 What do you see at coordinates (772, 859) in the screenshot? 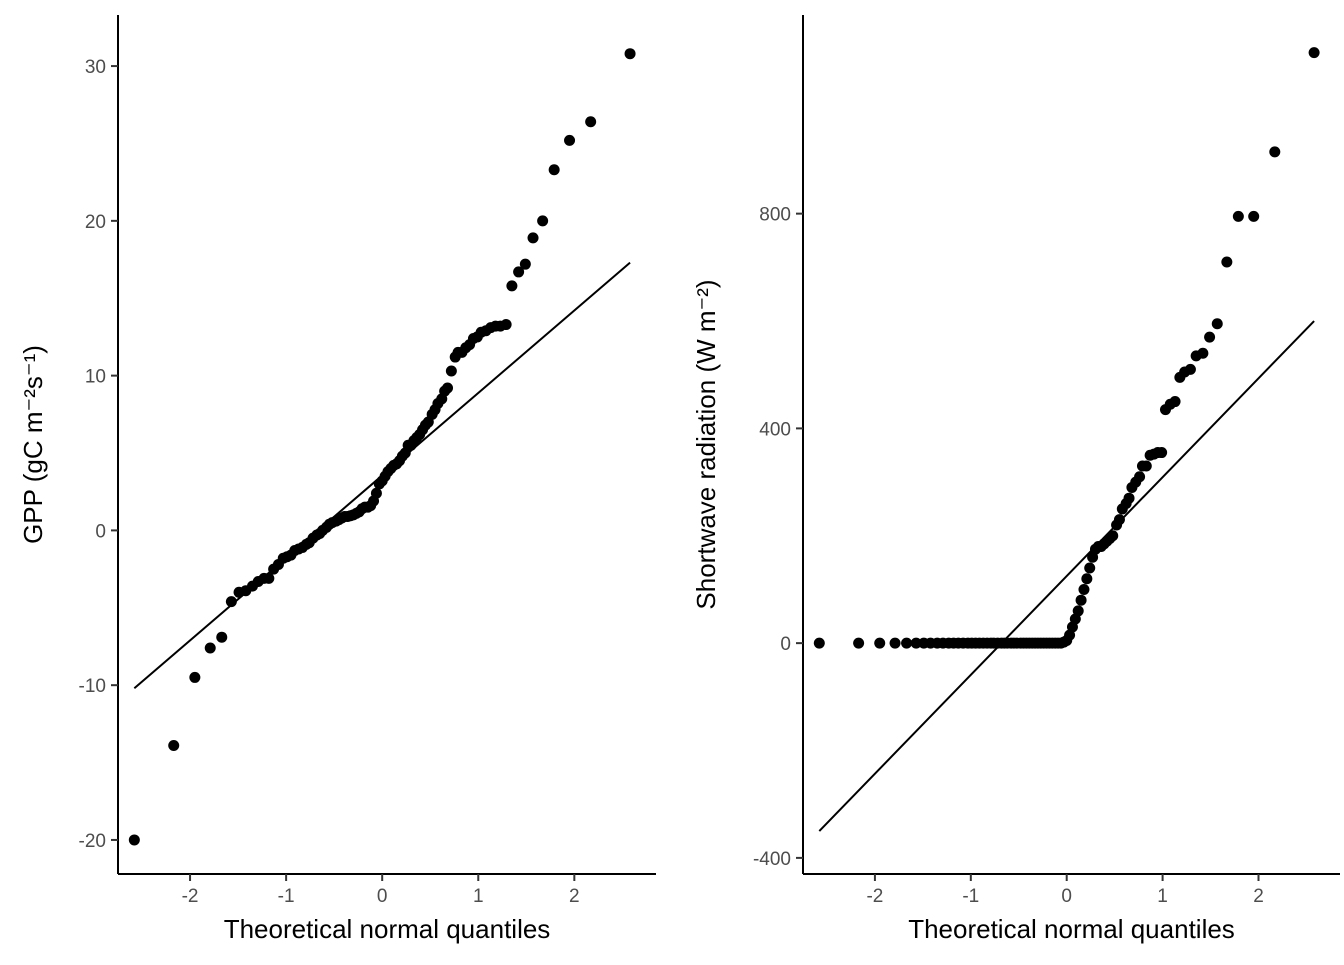
I see `y-tick-label: -400` at bounding box center [772, 859].